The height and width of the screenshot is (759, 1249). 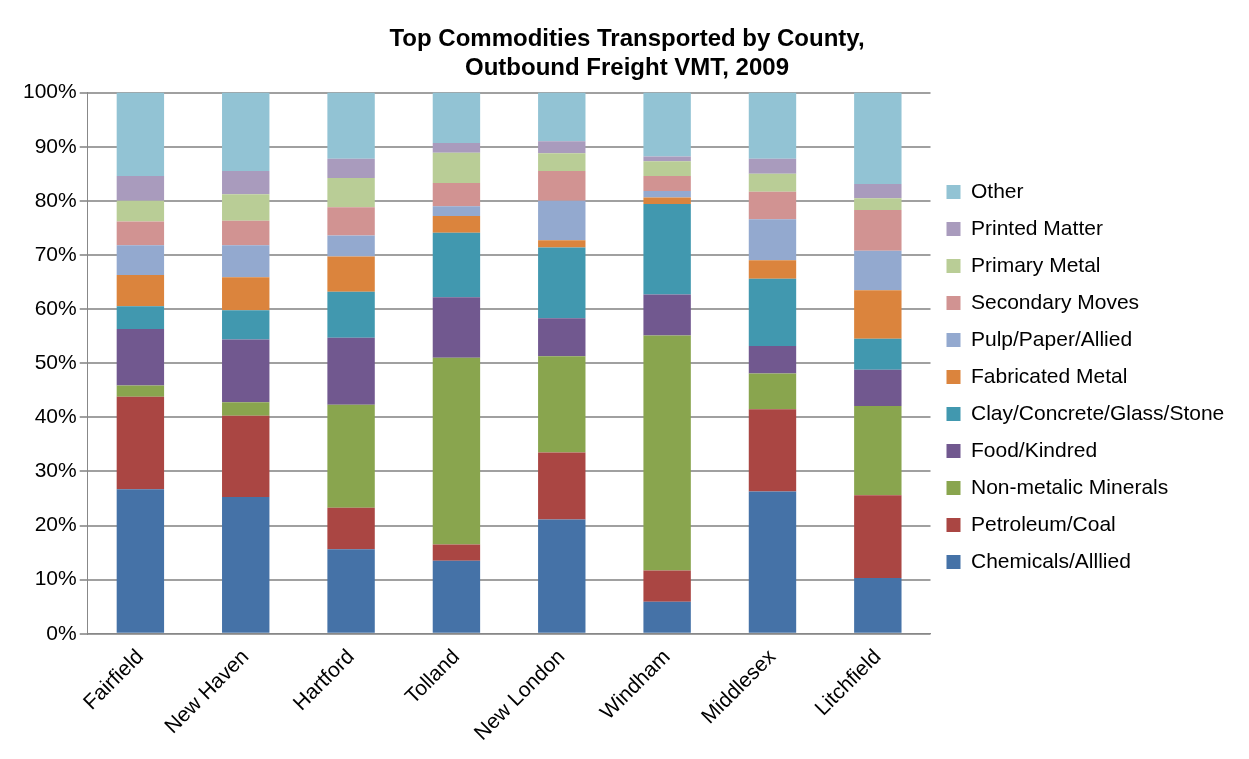 What do you see at coordinates (55, 145) in the screenshot?
I see `y-tick-label: 90%` at bounding box center [55, 145].